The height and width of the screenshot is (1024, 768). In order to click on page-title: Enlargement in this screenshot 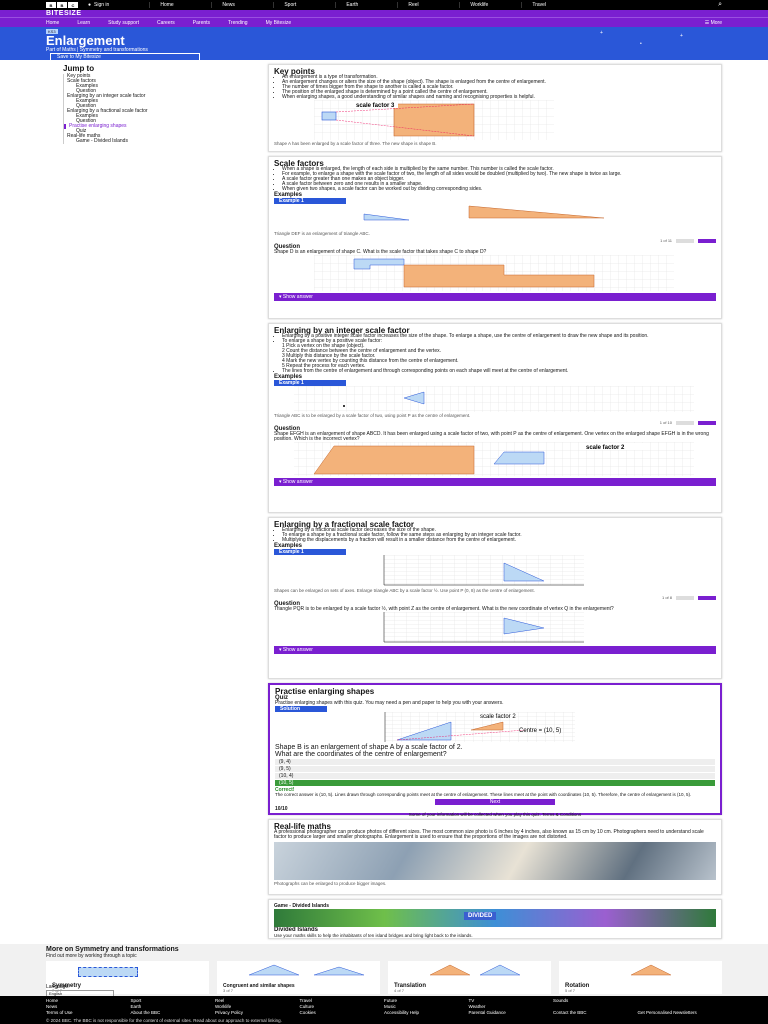, I will do `click(85, 40)`.